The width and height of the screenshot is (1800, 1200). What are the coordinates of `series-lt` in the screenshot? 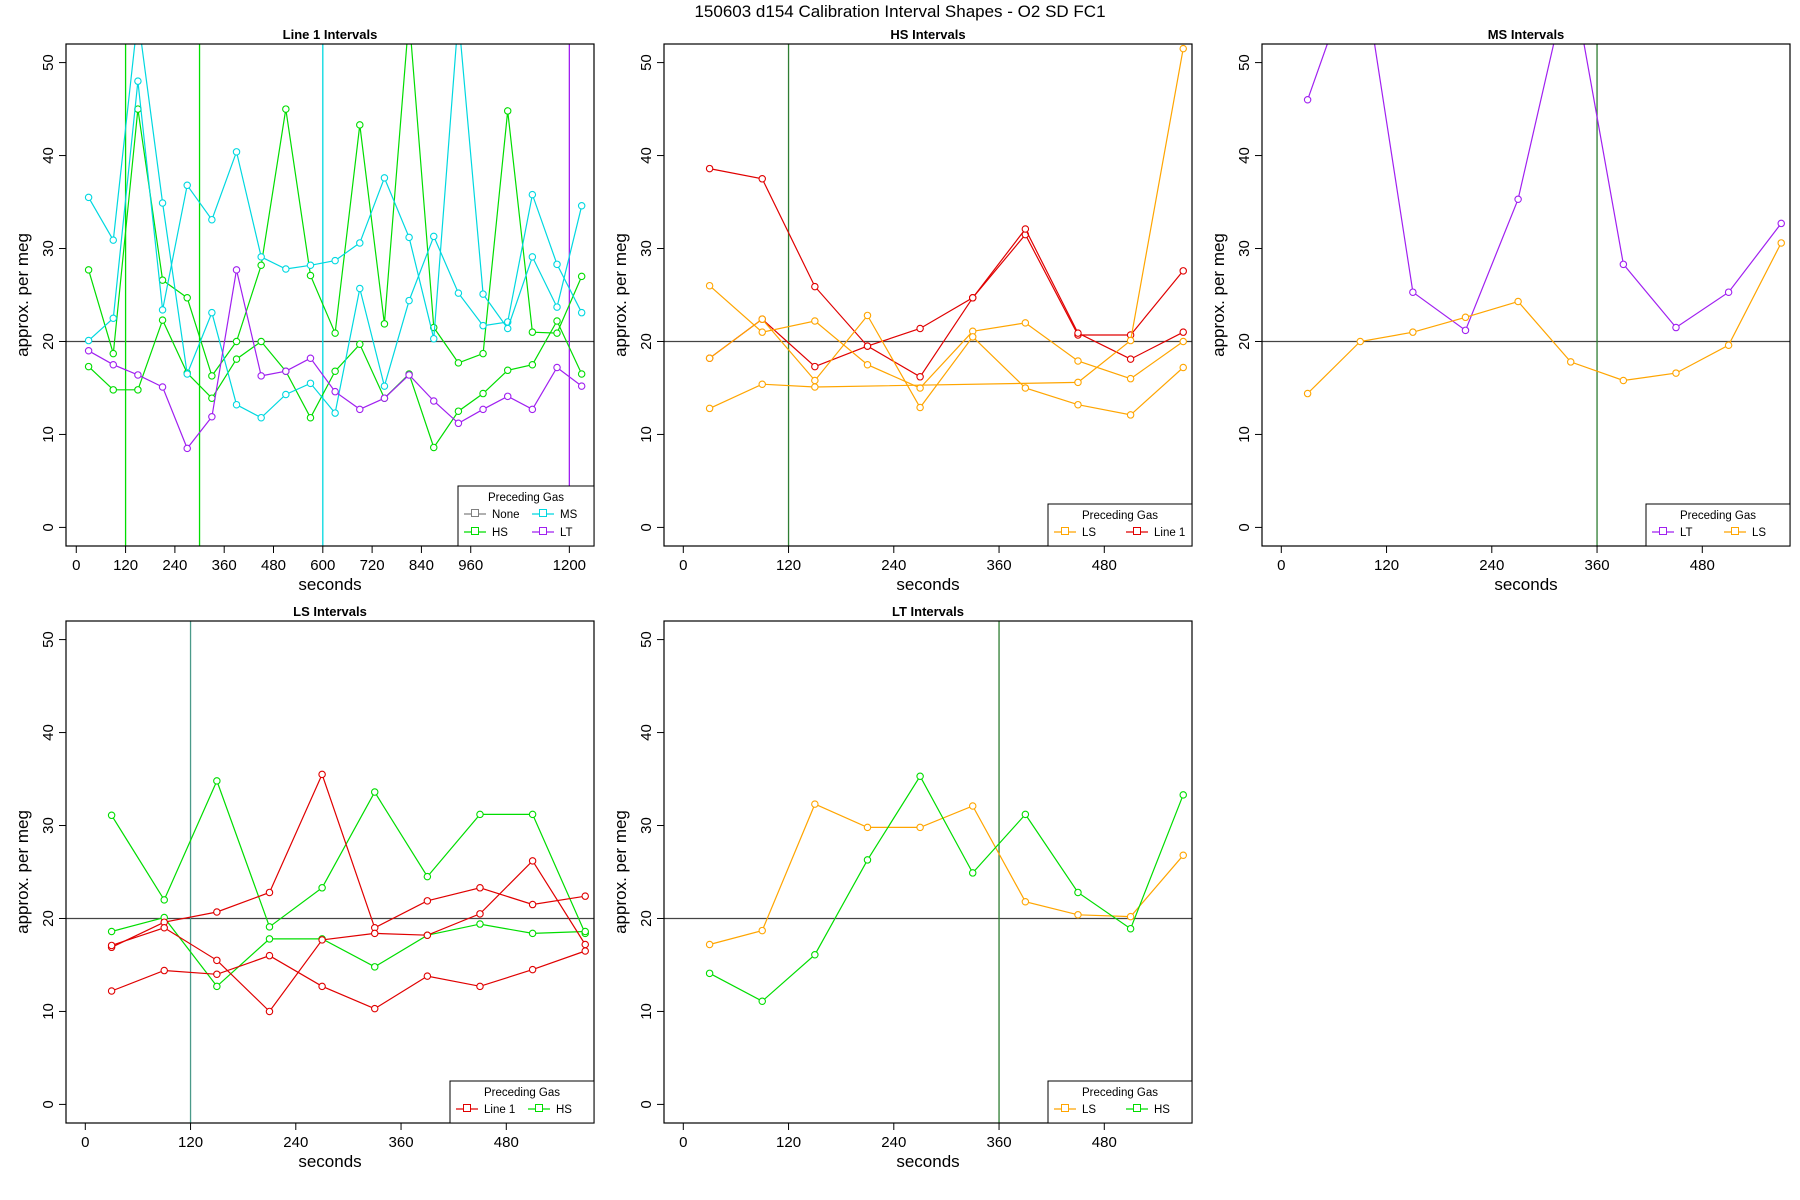 It's located at (335, 359).